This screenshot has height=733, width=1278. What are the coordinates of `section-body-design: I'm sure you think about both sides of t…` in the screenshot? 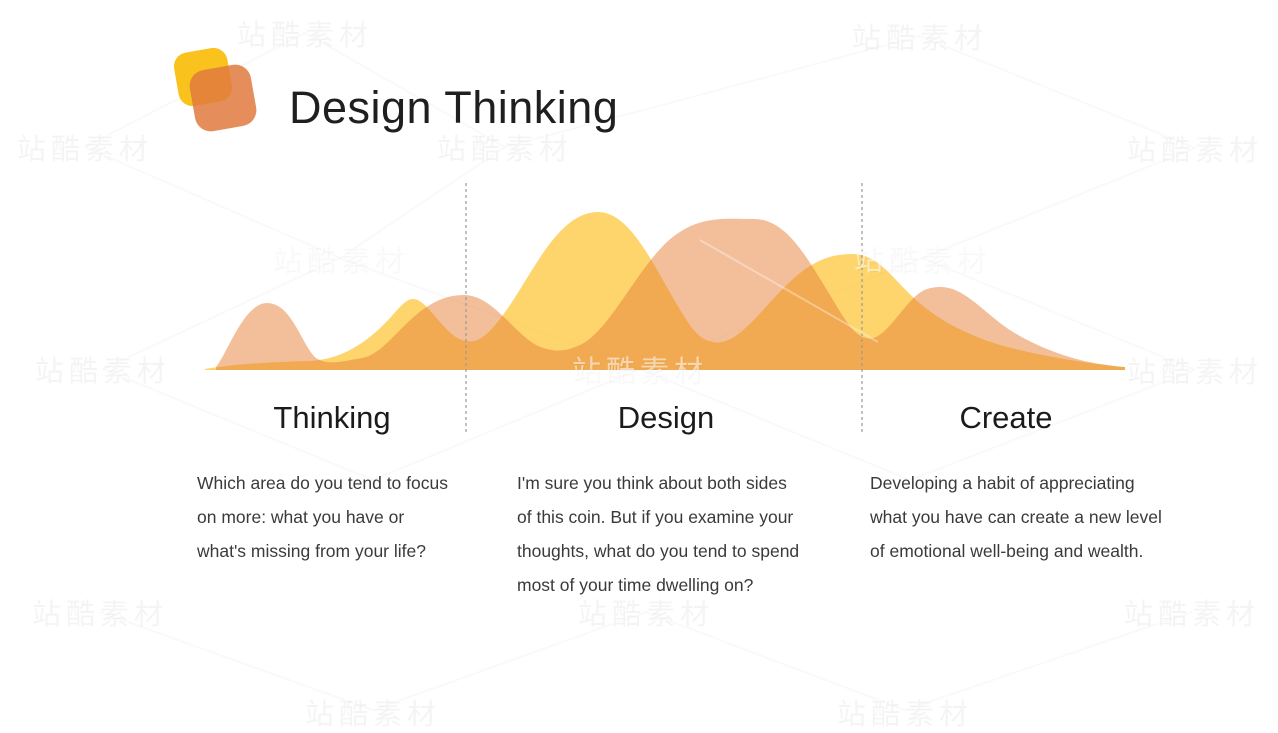 It's located at (658, 534).